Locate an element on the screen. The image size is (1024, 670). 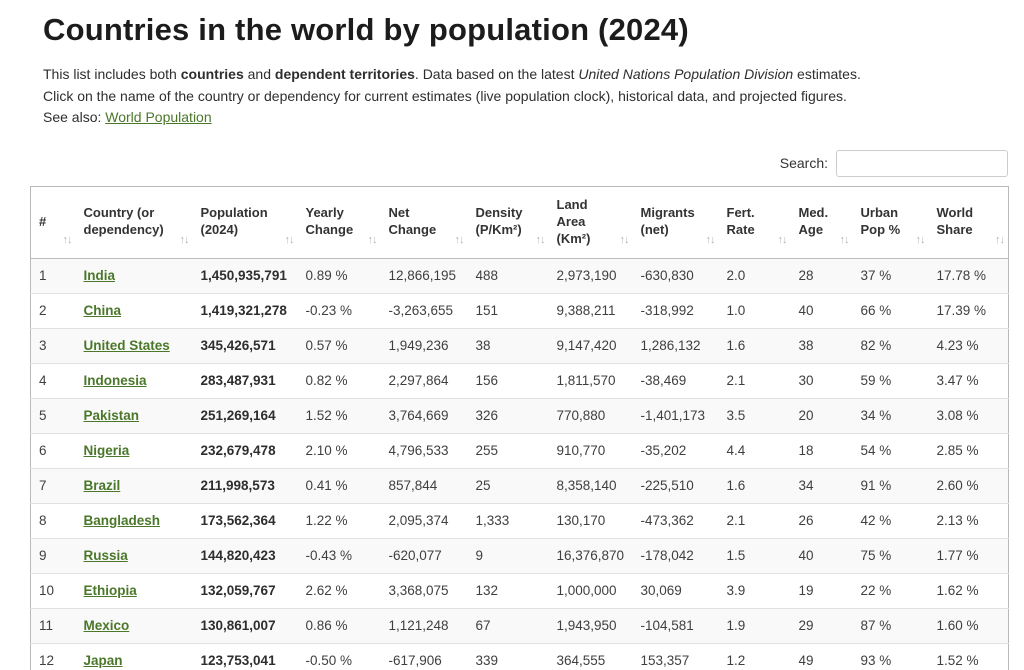
cell-population: 173,562,364 is located at coordinates (245, 521).